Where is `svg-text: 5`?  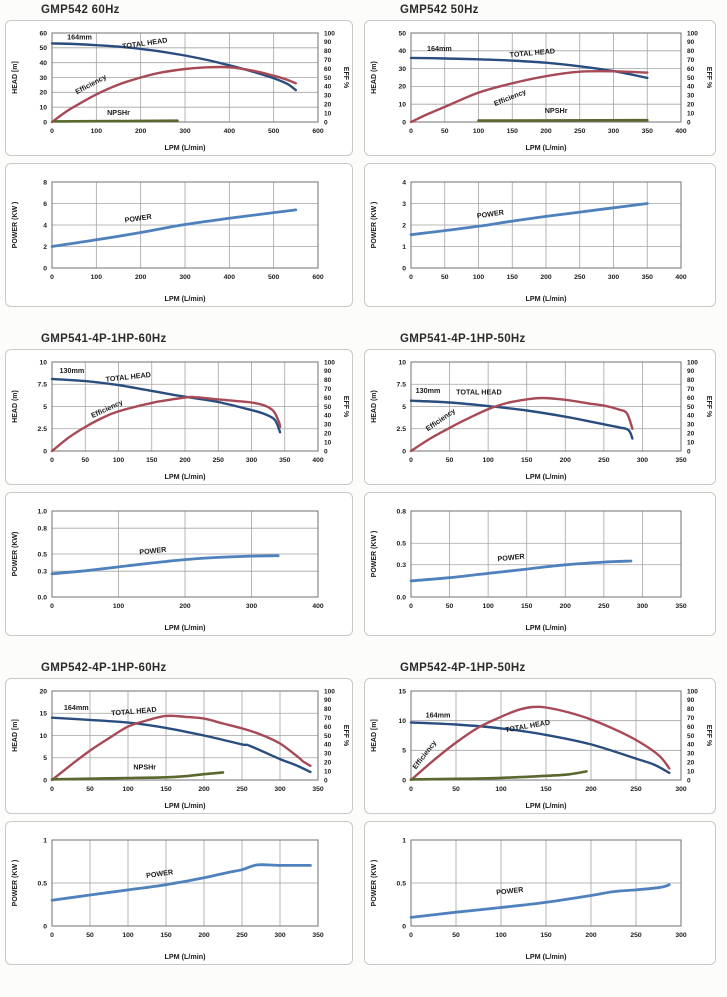 svg-text: 5 is located at coordinates (404, 751).